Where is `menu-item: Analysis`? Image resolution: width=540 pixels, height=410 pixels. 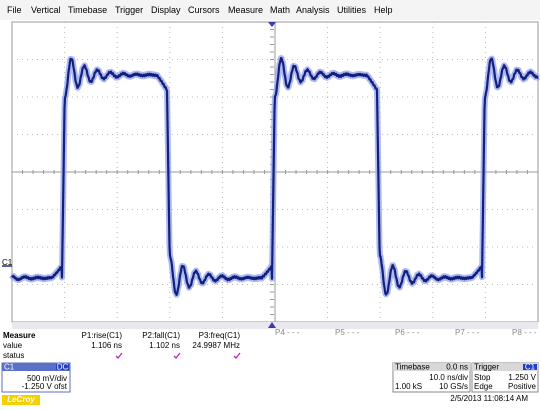 menu-item: Analysis is located at coordinates (313, 10).